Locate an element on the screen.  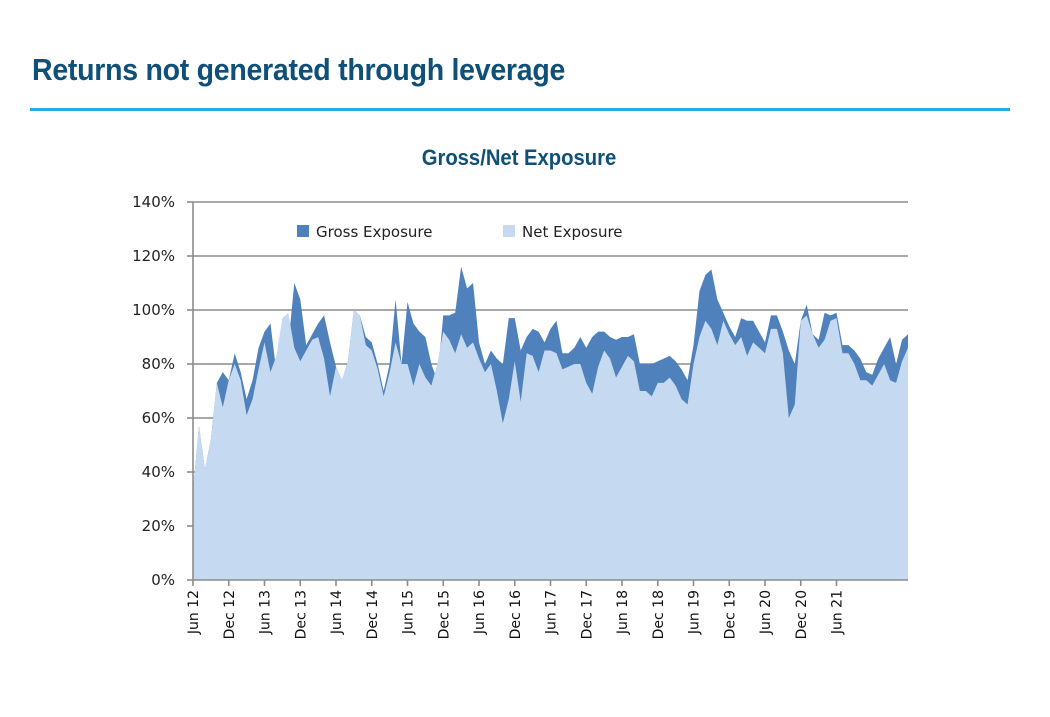
x-tick-label: Dec 16 is located at coordinates (516, 614).